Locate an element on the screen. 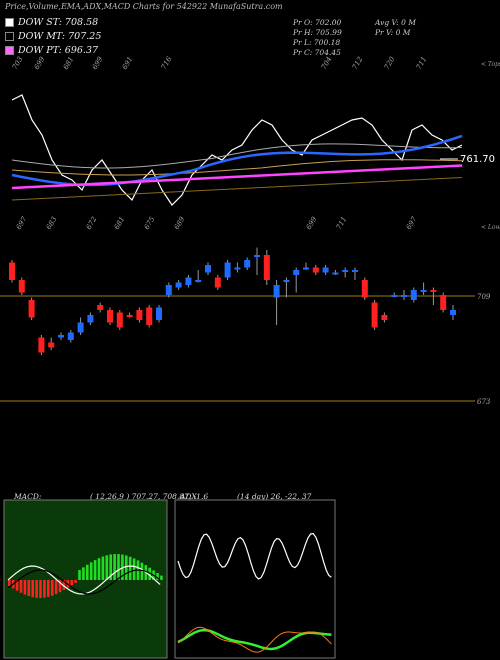 The width and height of the screenshot is (500, 660). magenta-ema-line is located at coordinates (237, 177).